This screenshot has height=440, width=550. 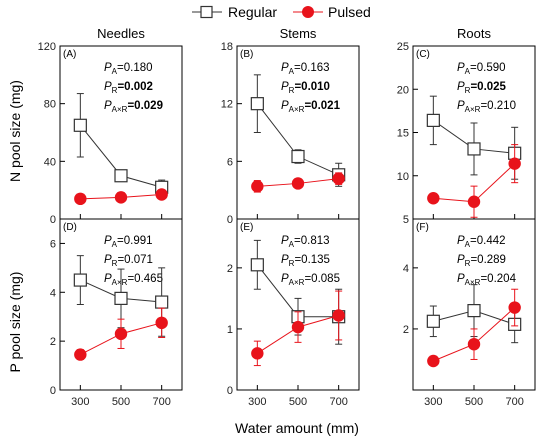 I want to click on stat-p-a: PA=0.180, so click(x=128, y=69).